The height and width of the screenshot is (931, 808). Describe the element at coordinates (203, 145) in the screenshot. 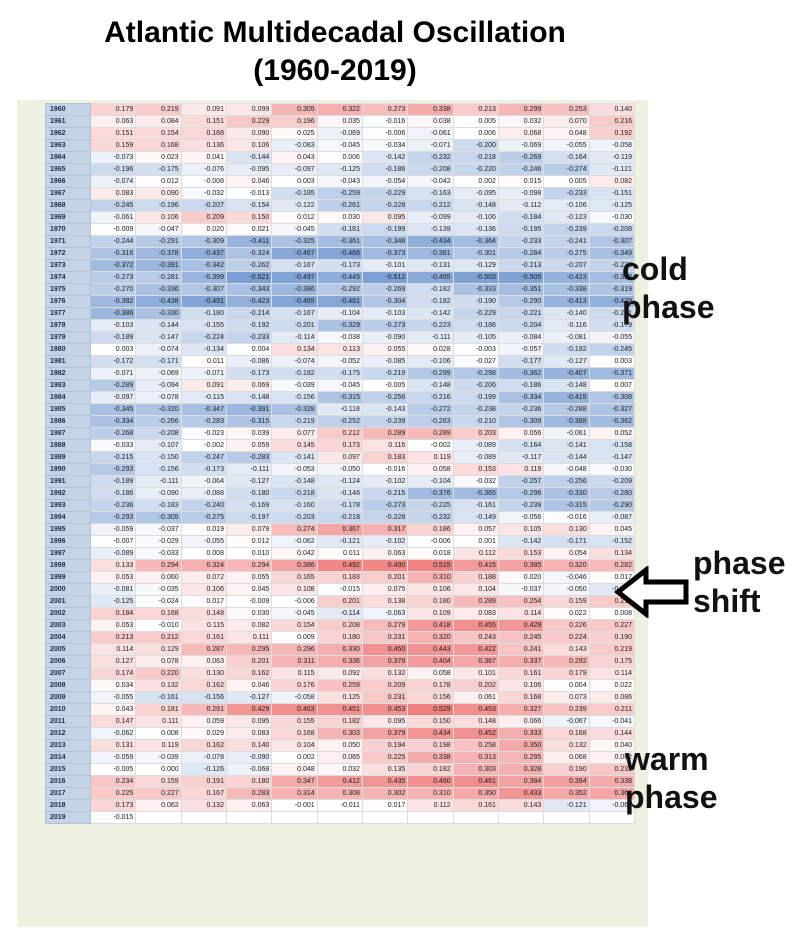

I see `data-cell: 0.136` at that location.